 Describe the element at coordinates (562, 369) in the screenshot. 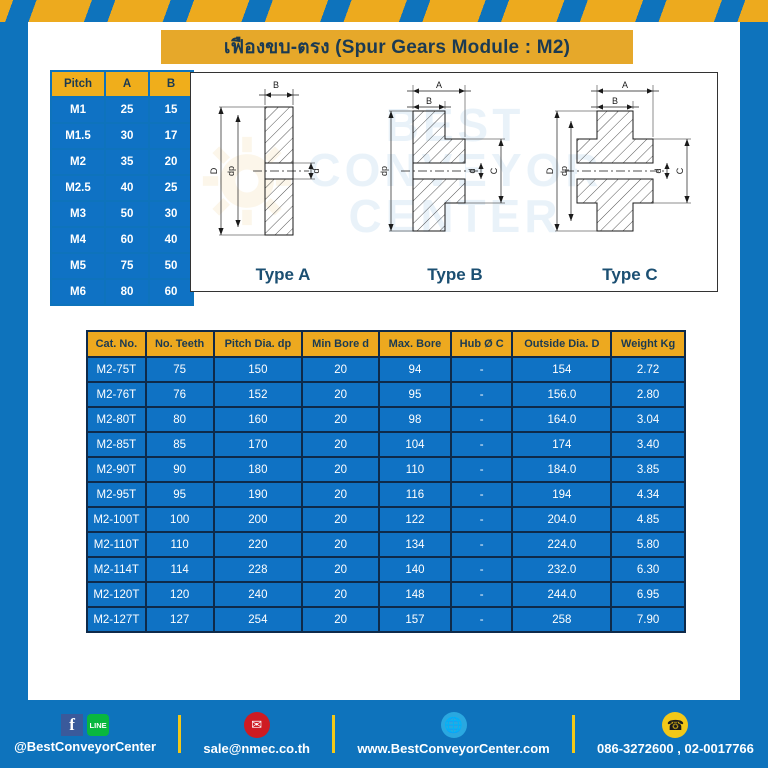

I see `spec-cell-outside-dia: 154` at that location.